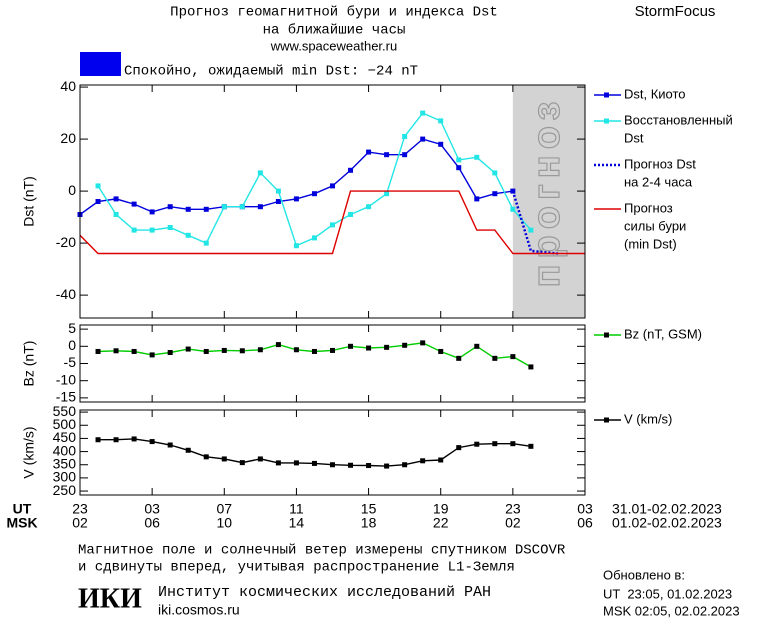 The image size is (760, 620). Describe the element at coordinates (66, 397) in the screenshot. I see `y-tick-label: -15` at that location.